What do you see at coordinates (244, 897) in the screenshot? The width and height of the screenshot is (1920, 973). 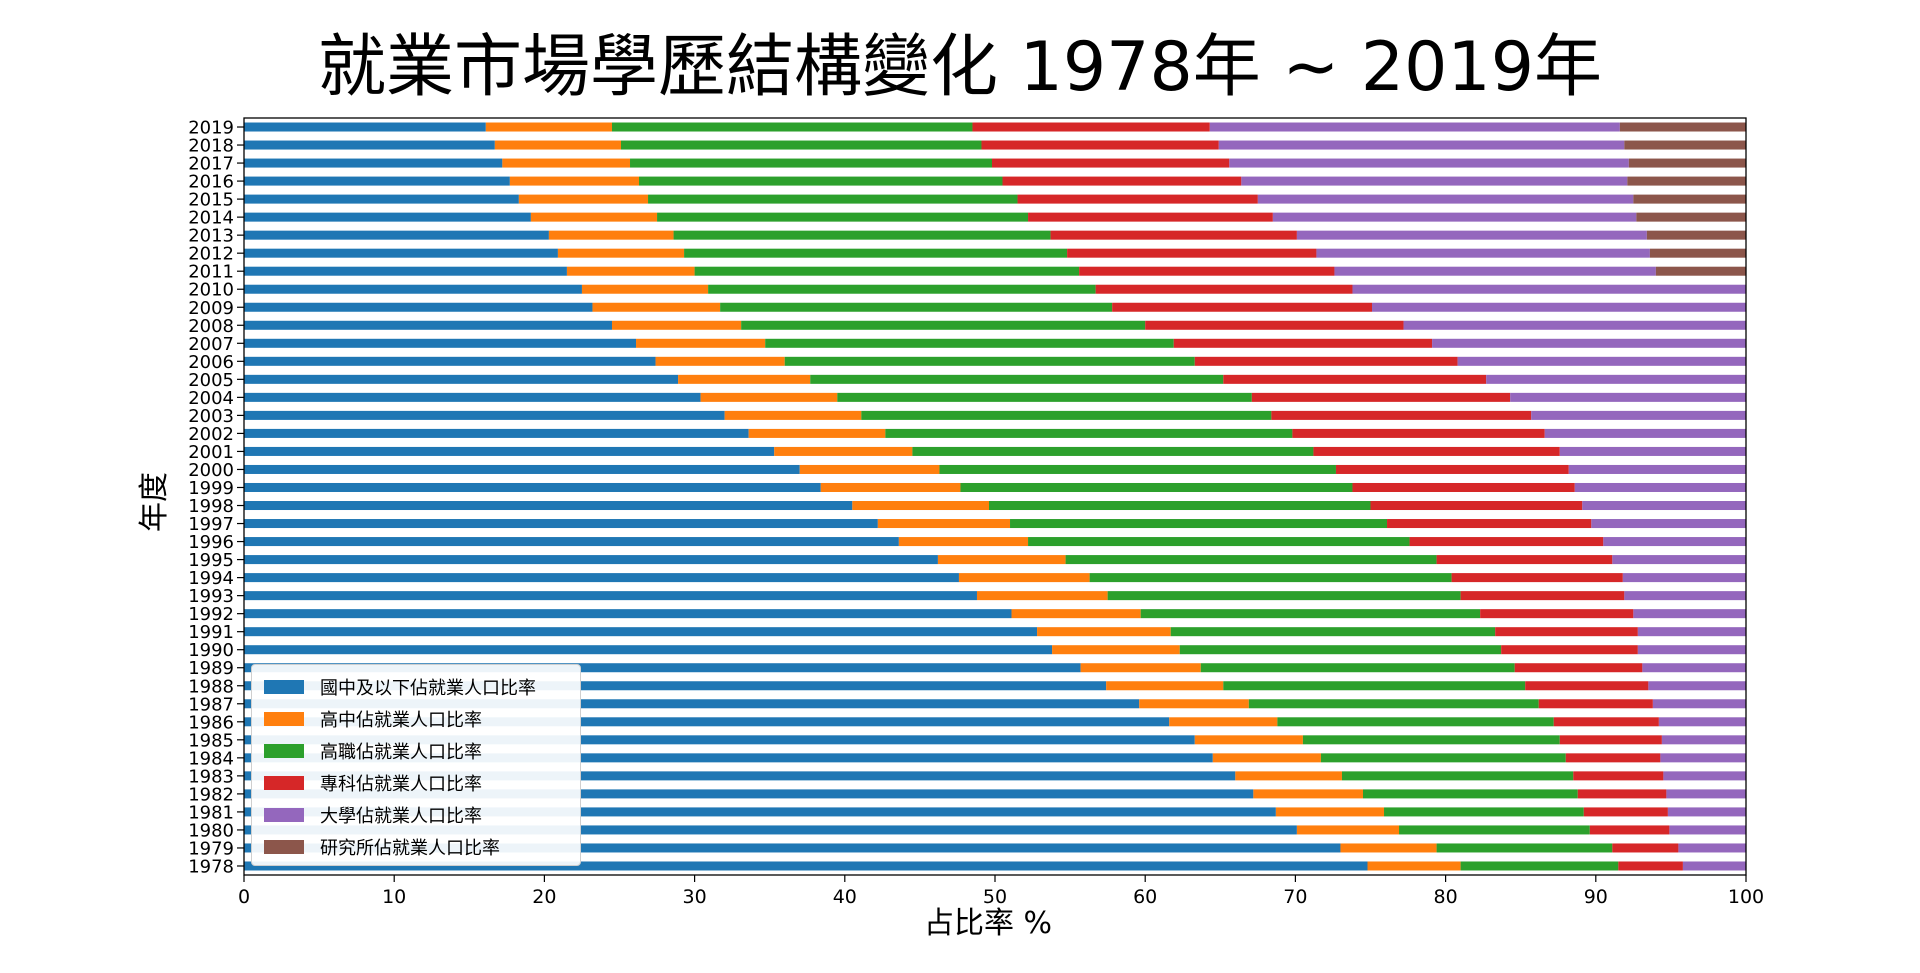 I see `x-tick-label: 0` at bounding box center [244, 897].